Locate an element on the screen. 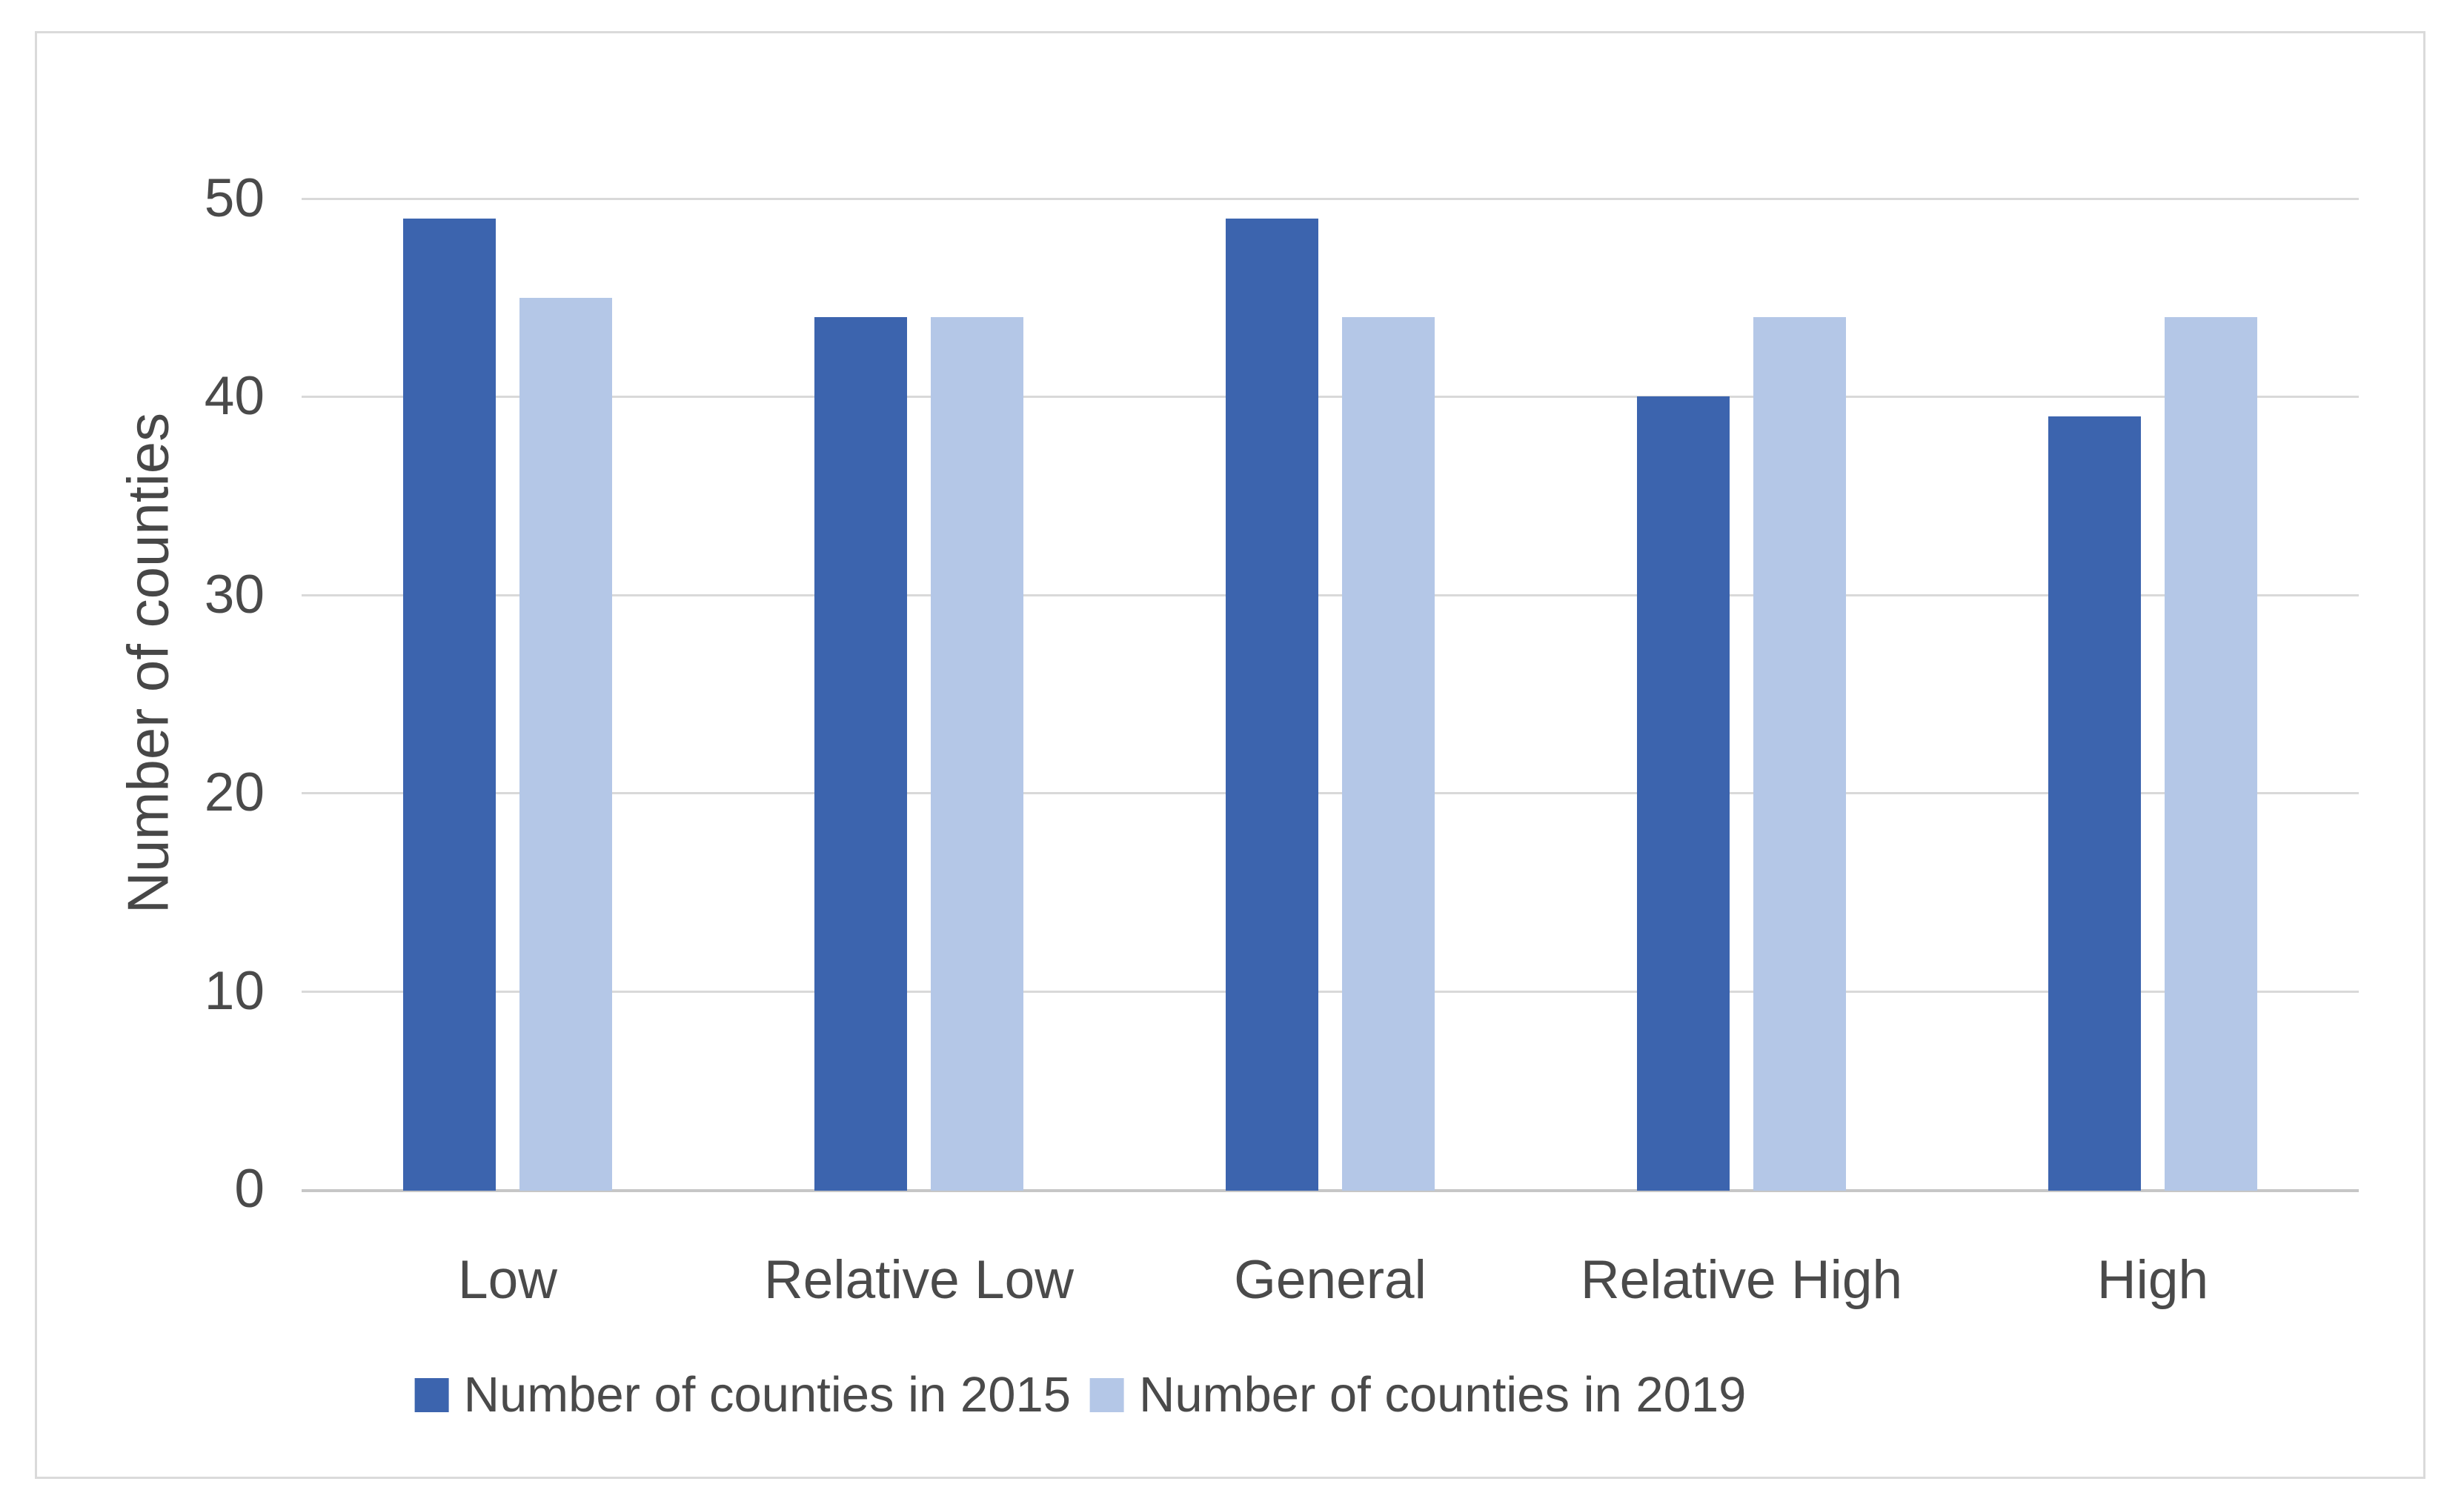  y-axis-title: Number of counties is located at coordinates (148, 663).